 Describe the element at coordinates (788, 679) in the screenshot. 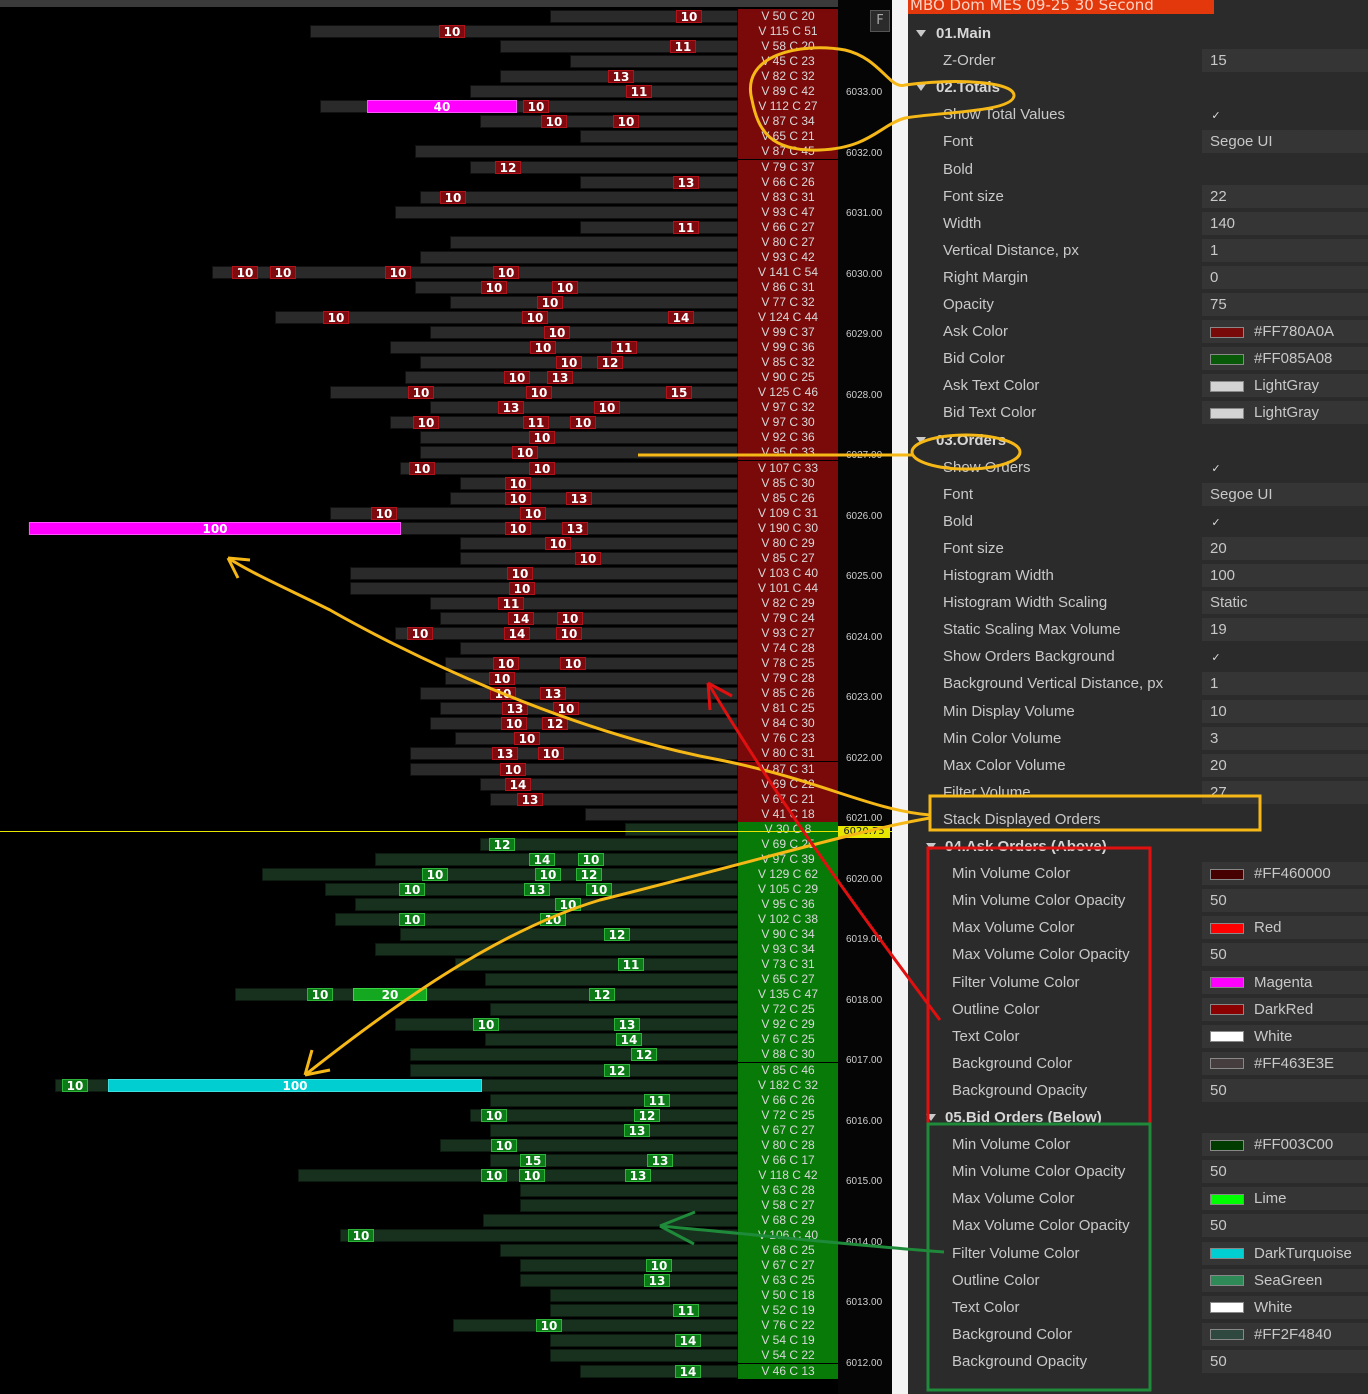

I see `ask-total-cell: V 79 C 28` at that location.